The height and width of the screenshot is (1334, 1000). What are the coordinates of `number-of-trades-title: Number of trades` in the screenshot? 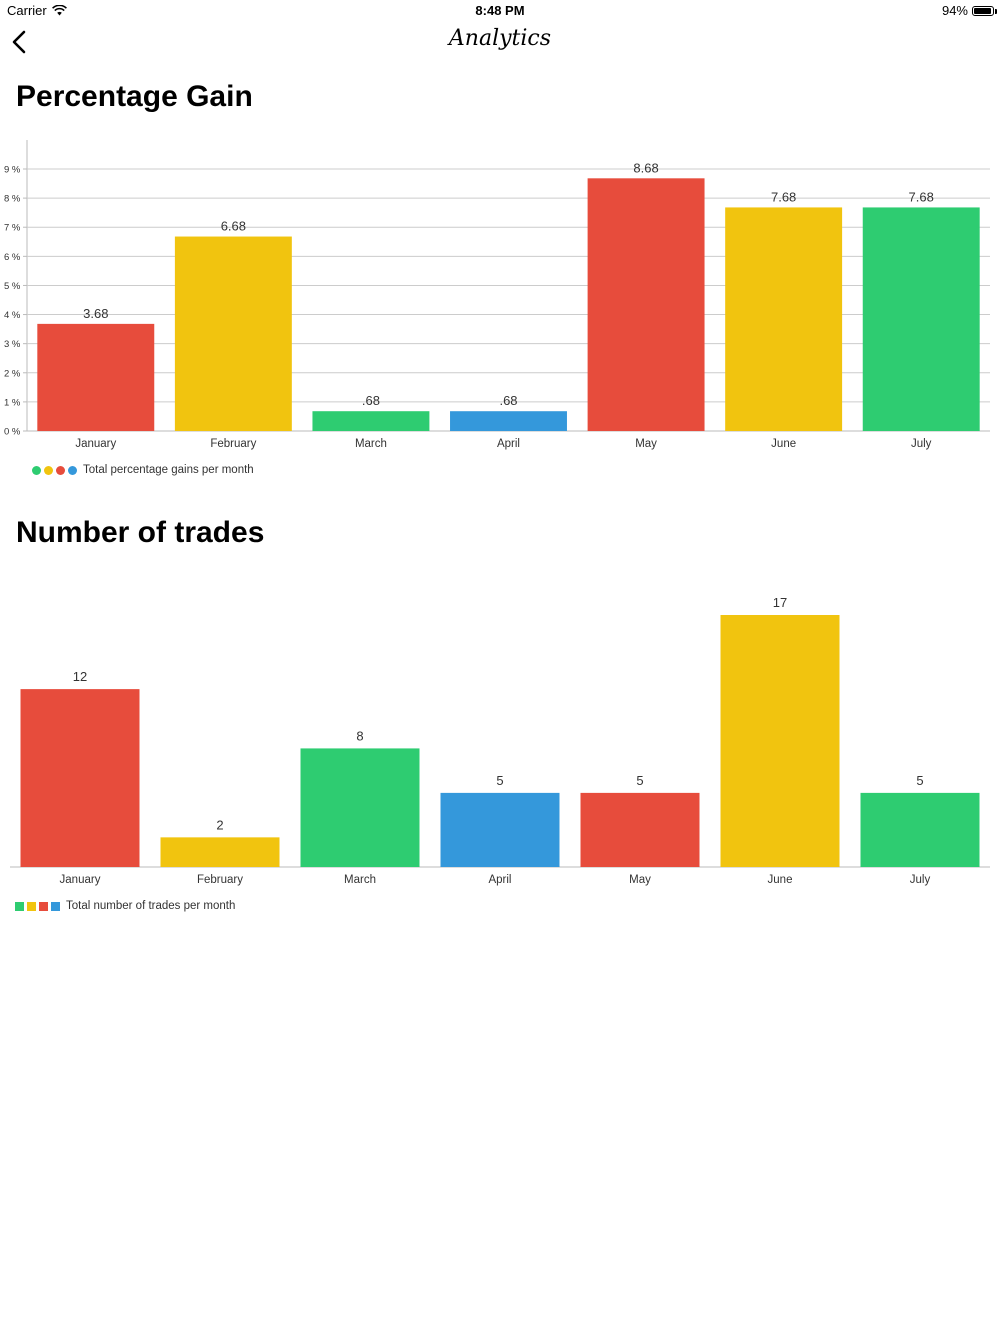 It's located at (140, 532).